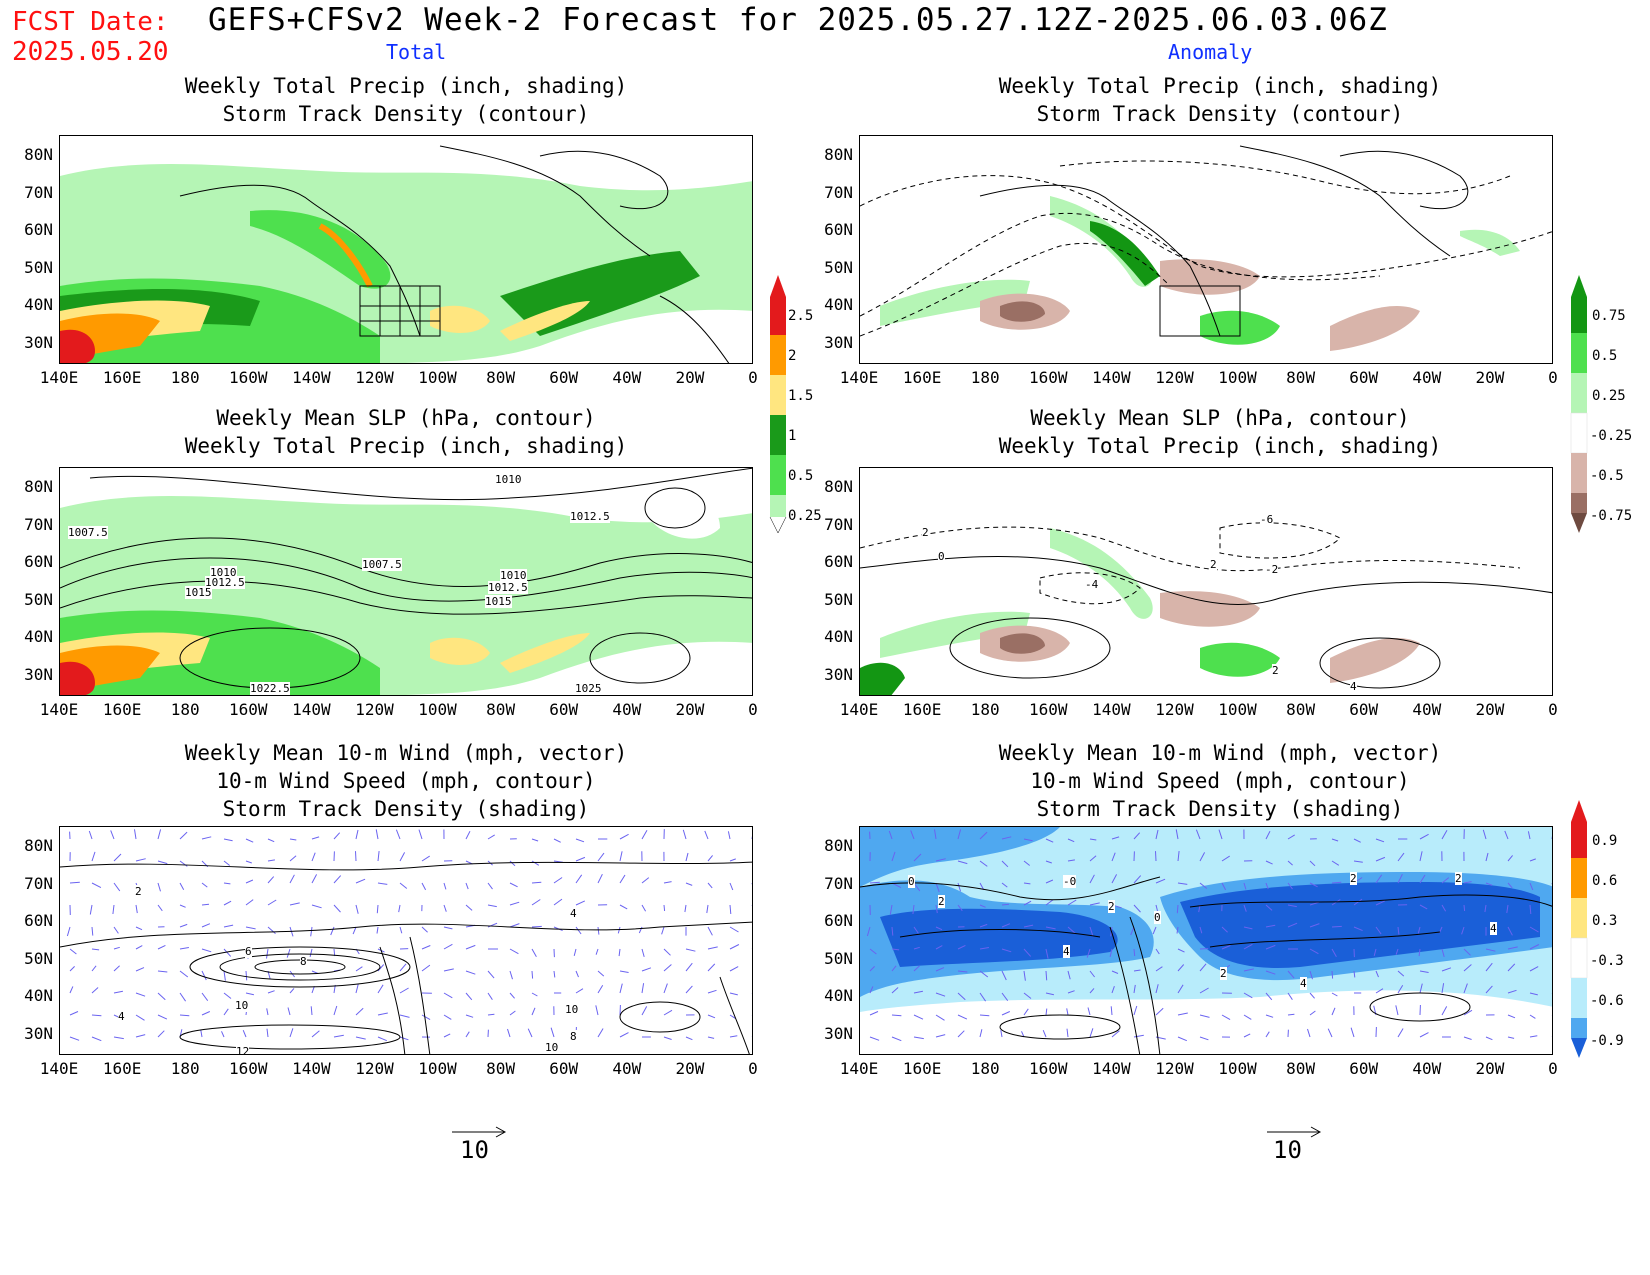 This screenshot has width=1650, height=1275. Describe the element at coordinates (406, 940) in the screenshot. I see `map-panel-total-wind: 2 6 8 10 12 4 4 10 8 10` at that location.